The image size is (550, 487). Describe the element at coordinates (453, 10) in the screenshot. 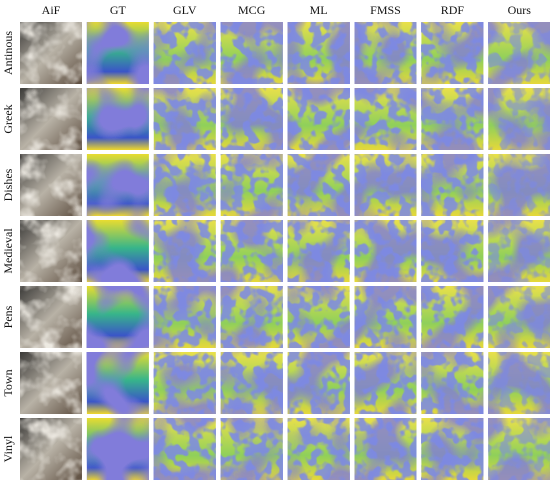

I see `column-header: RDF` at that location.